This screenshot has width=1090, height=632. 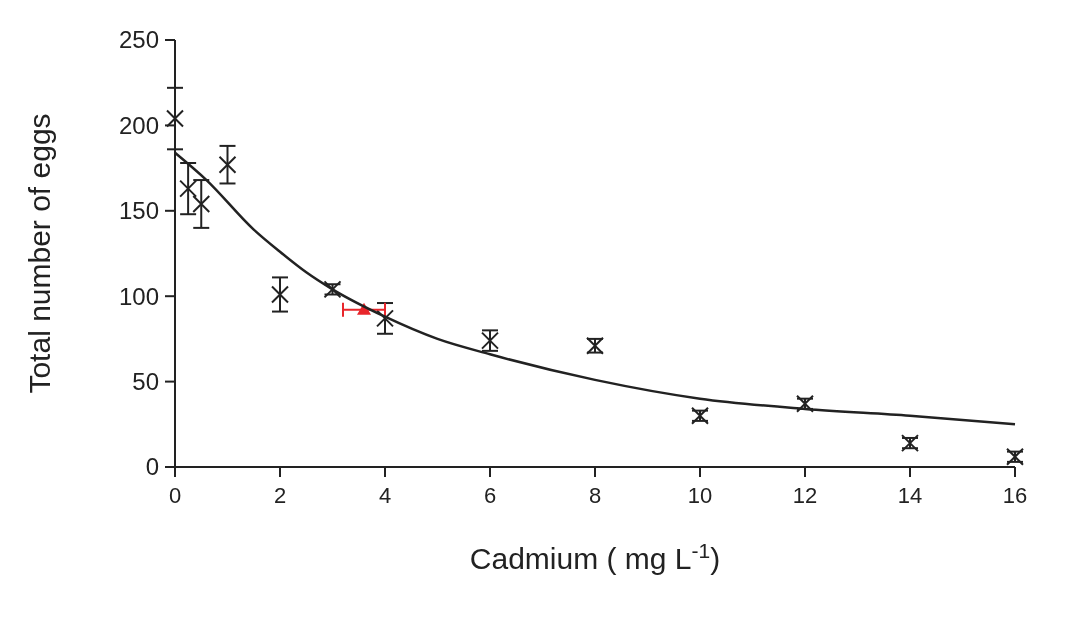 What do you see at coordinates (145, 381) in the screenshot?
I see `y-tick-label: 50` at bounding box center [145, 381].